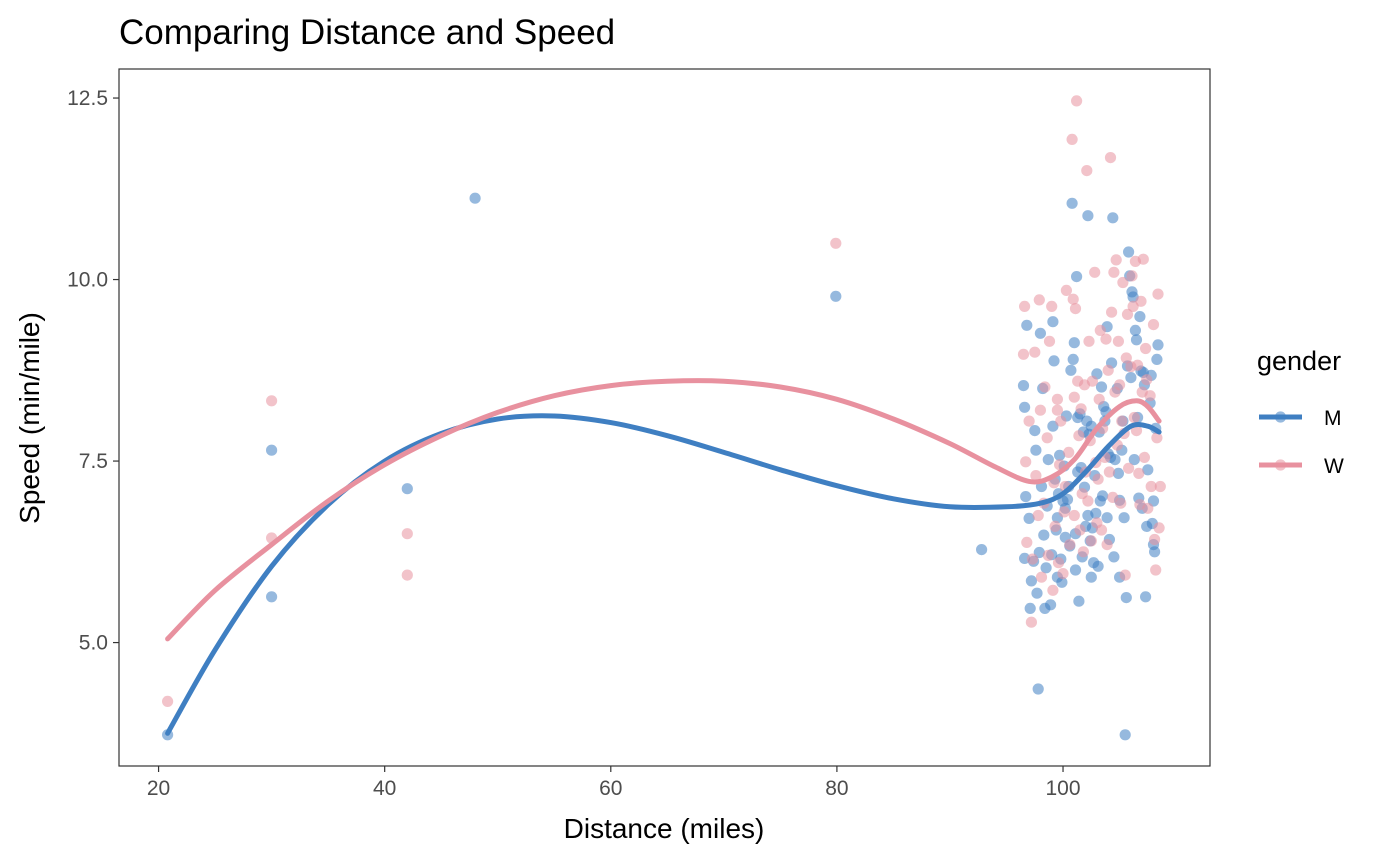  Describe the element at coordinates (158, 788) in the screenshot. I see `x-tick-label: 20` at that location.